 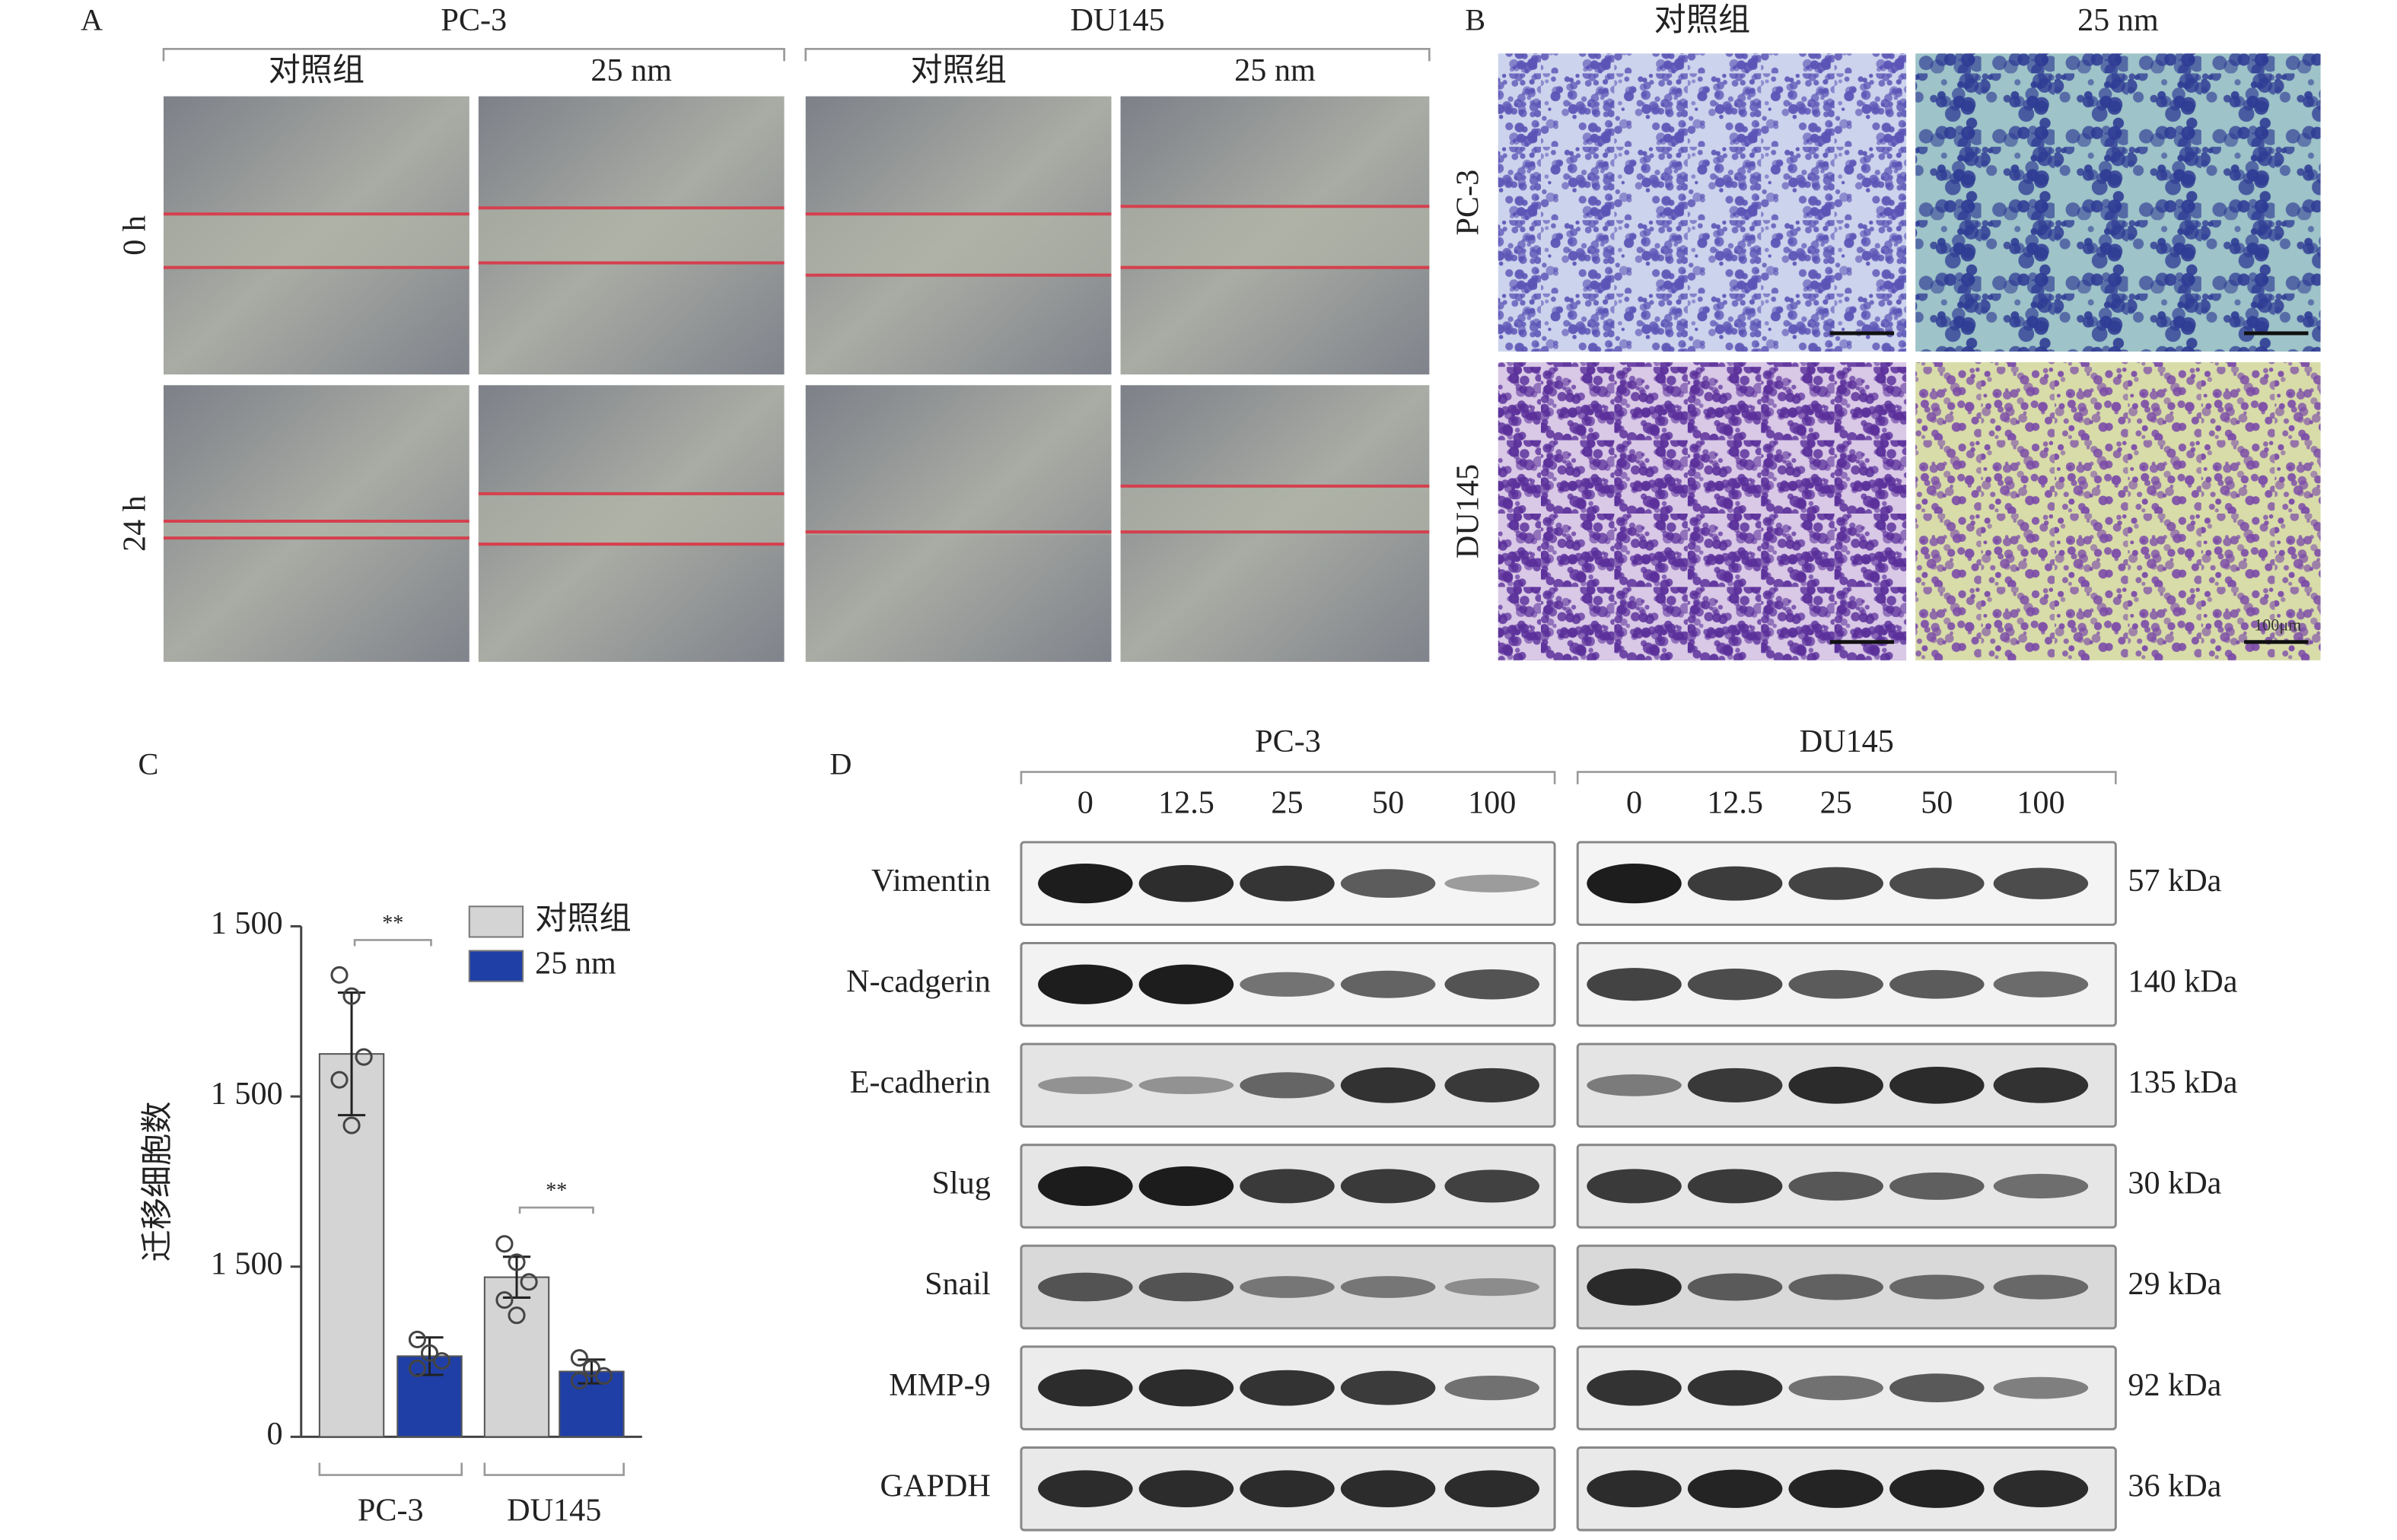 What do you see at coordinates (516, 1357) in the screenshot?
I see `bar` at bounding box center [516, 1357].